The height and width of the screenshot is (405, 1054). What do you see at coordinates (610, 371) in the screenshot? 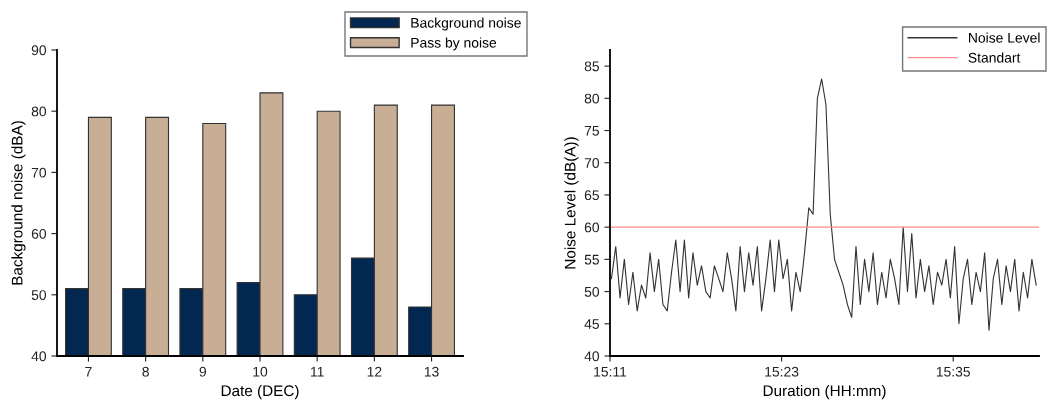
I see `x-tick-label: 15:11` at bounding box center [610, 371].